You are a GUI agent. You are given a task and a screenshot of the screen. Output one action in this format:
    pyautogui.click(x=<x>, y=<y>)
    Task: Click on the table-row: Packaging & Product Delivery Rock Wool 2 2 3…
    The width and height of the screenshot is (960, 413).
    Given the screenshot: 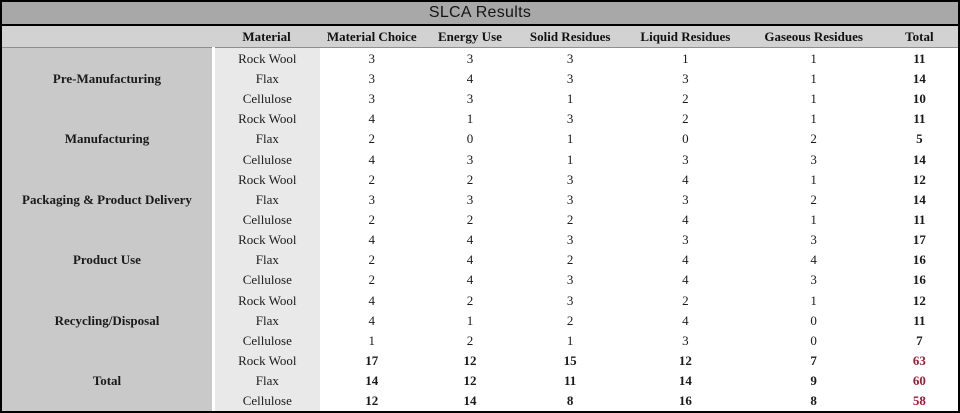 What is the action you would take?
    pyautogui.click(x=480, y=199)
    